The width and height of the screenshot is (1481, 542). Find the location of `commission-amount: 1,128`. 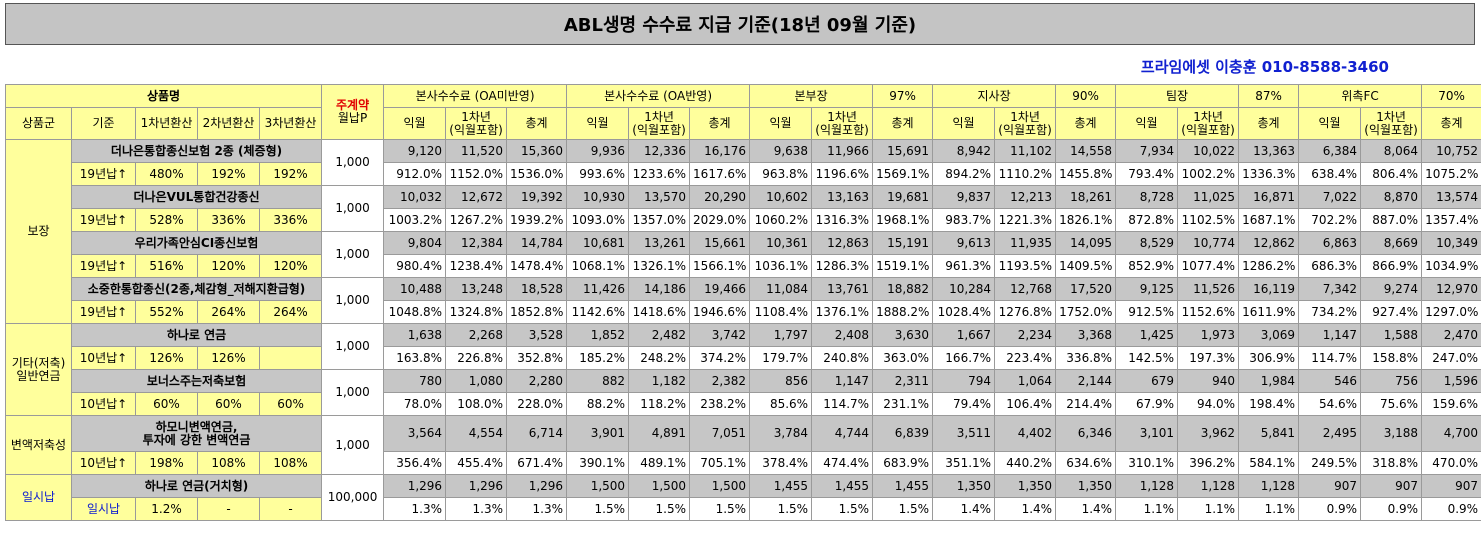

commission-amount: 1,128 is located at coordinates (1147, 486).